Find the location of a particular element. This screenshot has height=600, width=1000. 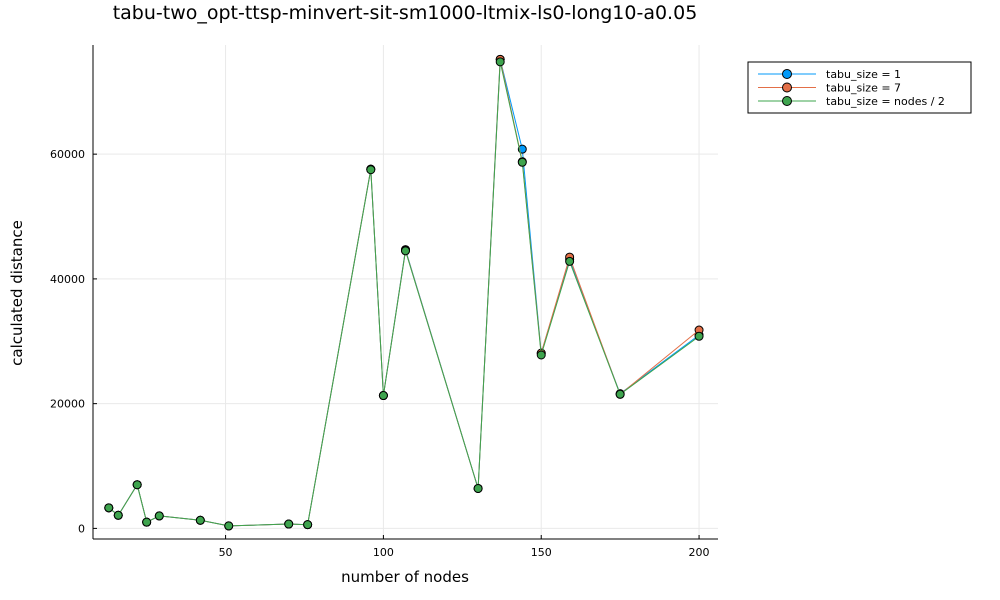

x-tick-label: 150 is located at coordinates (541, 552).